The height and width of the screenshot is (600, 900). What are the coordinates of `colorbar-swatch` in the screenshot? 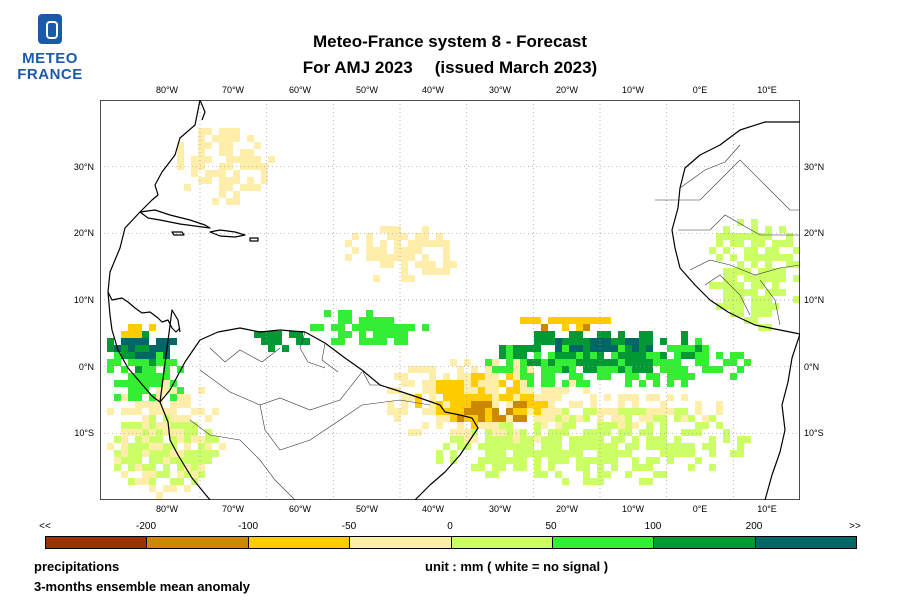 It's located at (805, 542).